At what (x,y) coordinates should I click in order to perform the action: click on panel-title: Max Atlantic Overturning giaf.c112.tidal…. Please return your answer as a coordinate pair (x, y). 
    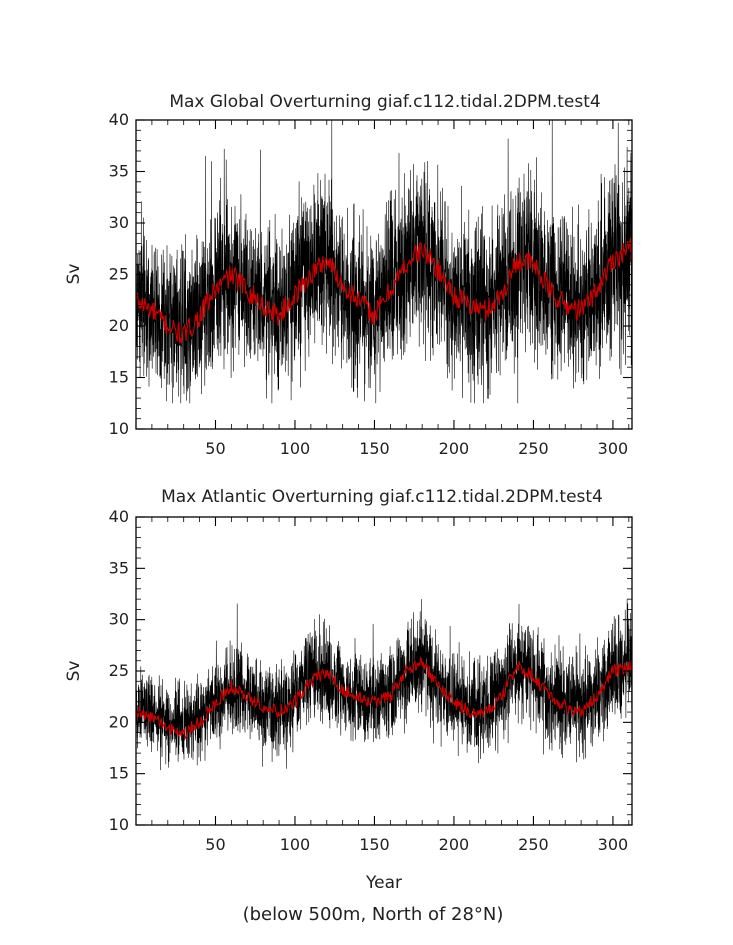
    Looking at the image, I should click on (382, 497).